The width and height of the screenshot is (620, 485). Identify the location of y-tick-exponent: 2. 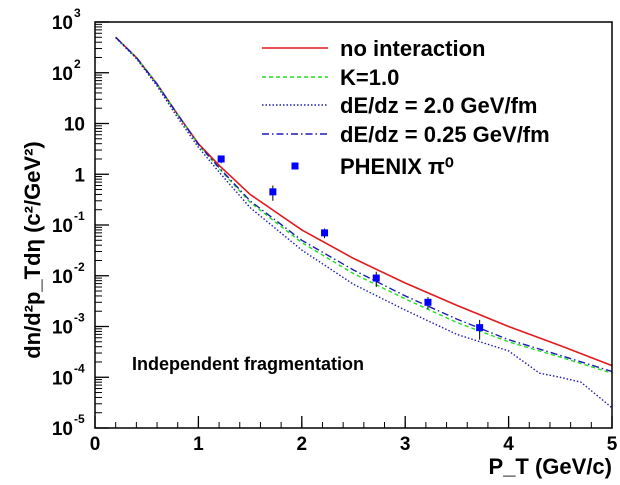
(77, 64).